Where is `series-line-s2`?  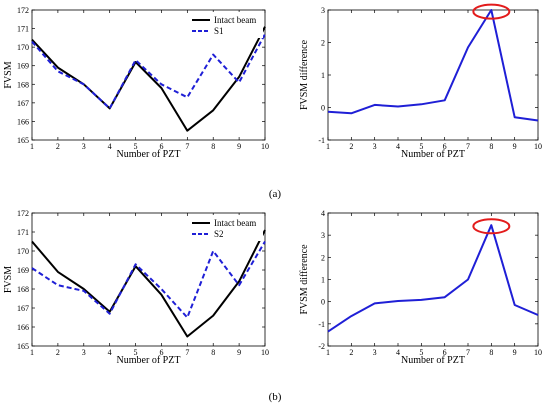
series-line-s2 is located at coordinates (148, 279).